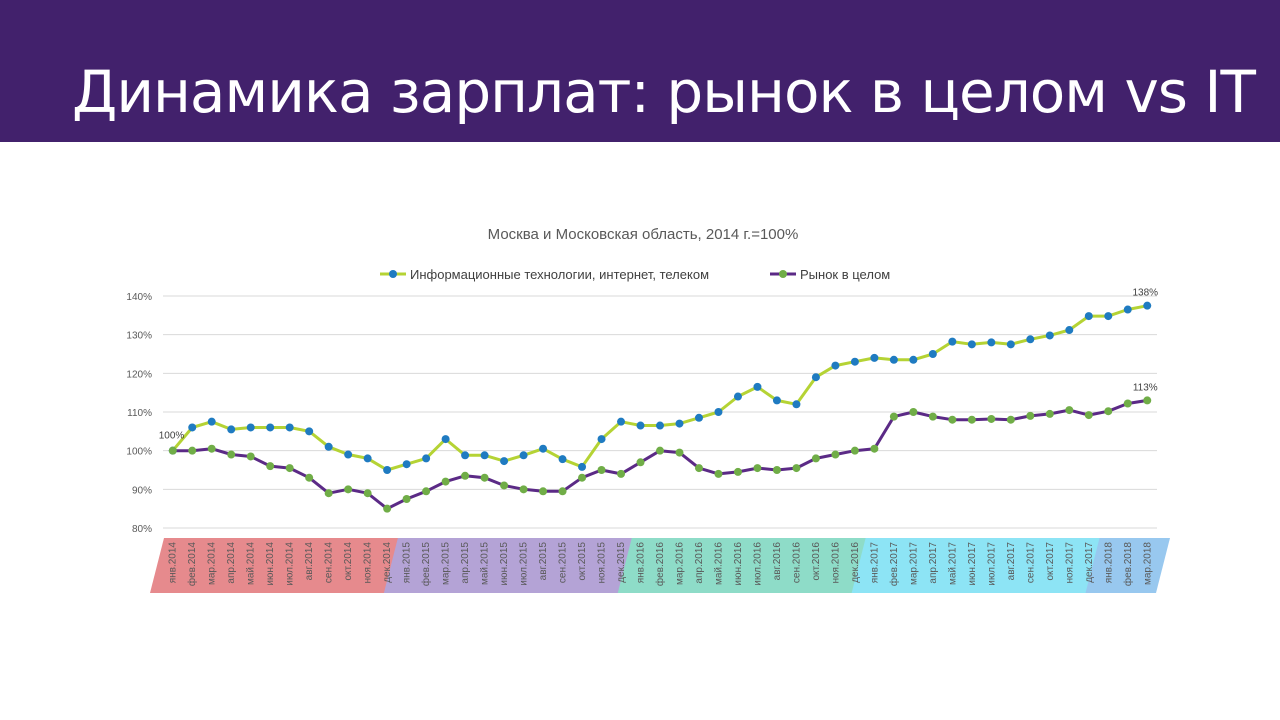  Describe the element at coordinates (270, 564) in the screenshot. I see `x-tick-label: июн.2014` at that location.